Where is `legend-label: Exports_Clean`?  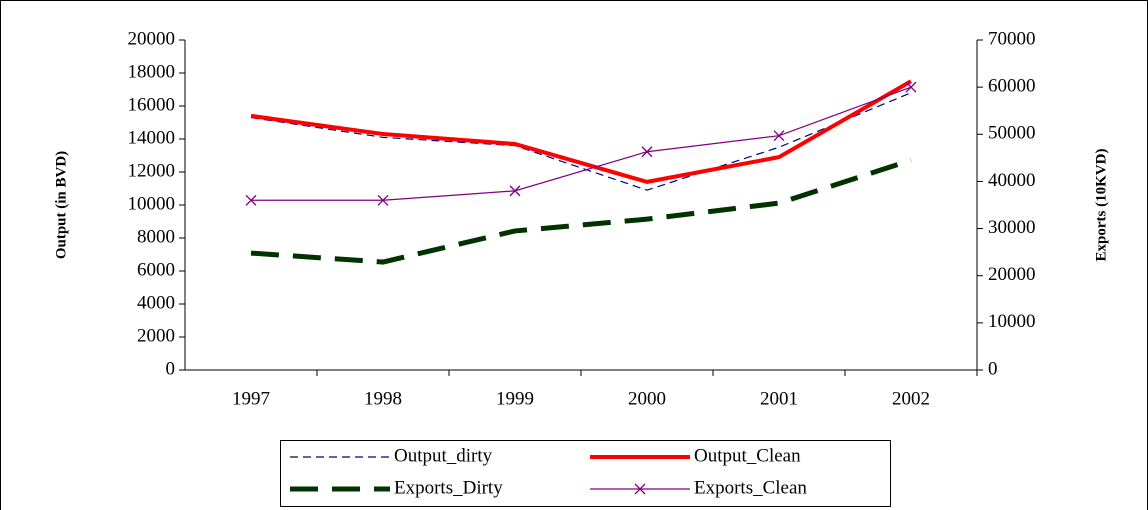
legend-label: Exports_Clean is located at coordinates (750, 487).